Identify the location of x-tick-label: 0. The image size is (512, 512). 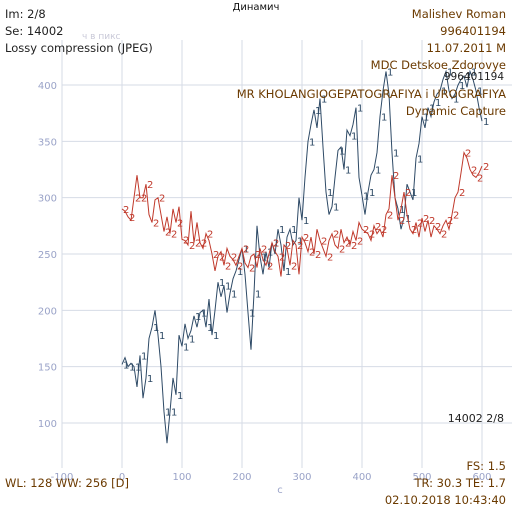
(122, 477).